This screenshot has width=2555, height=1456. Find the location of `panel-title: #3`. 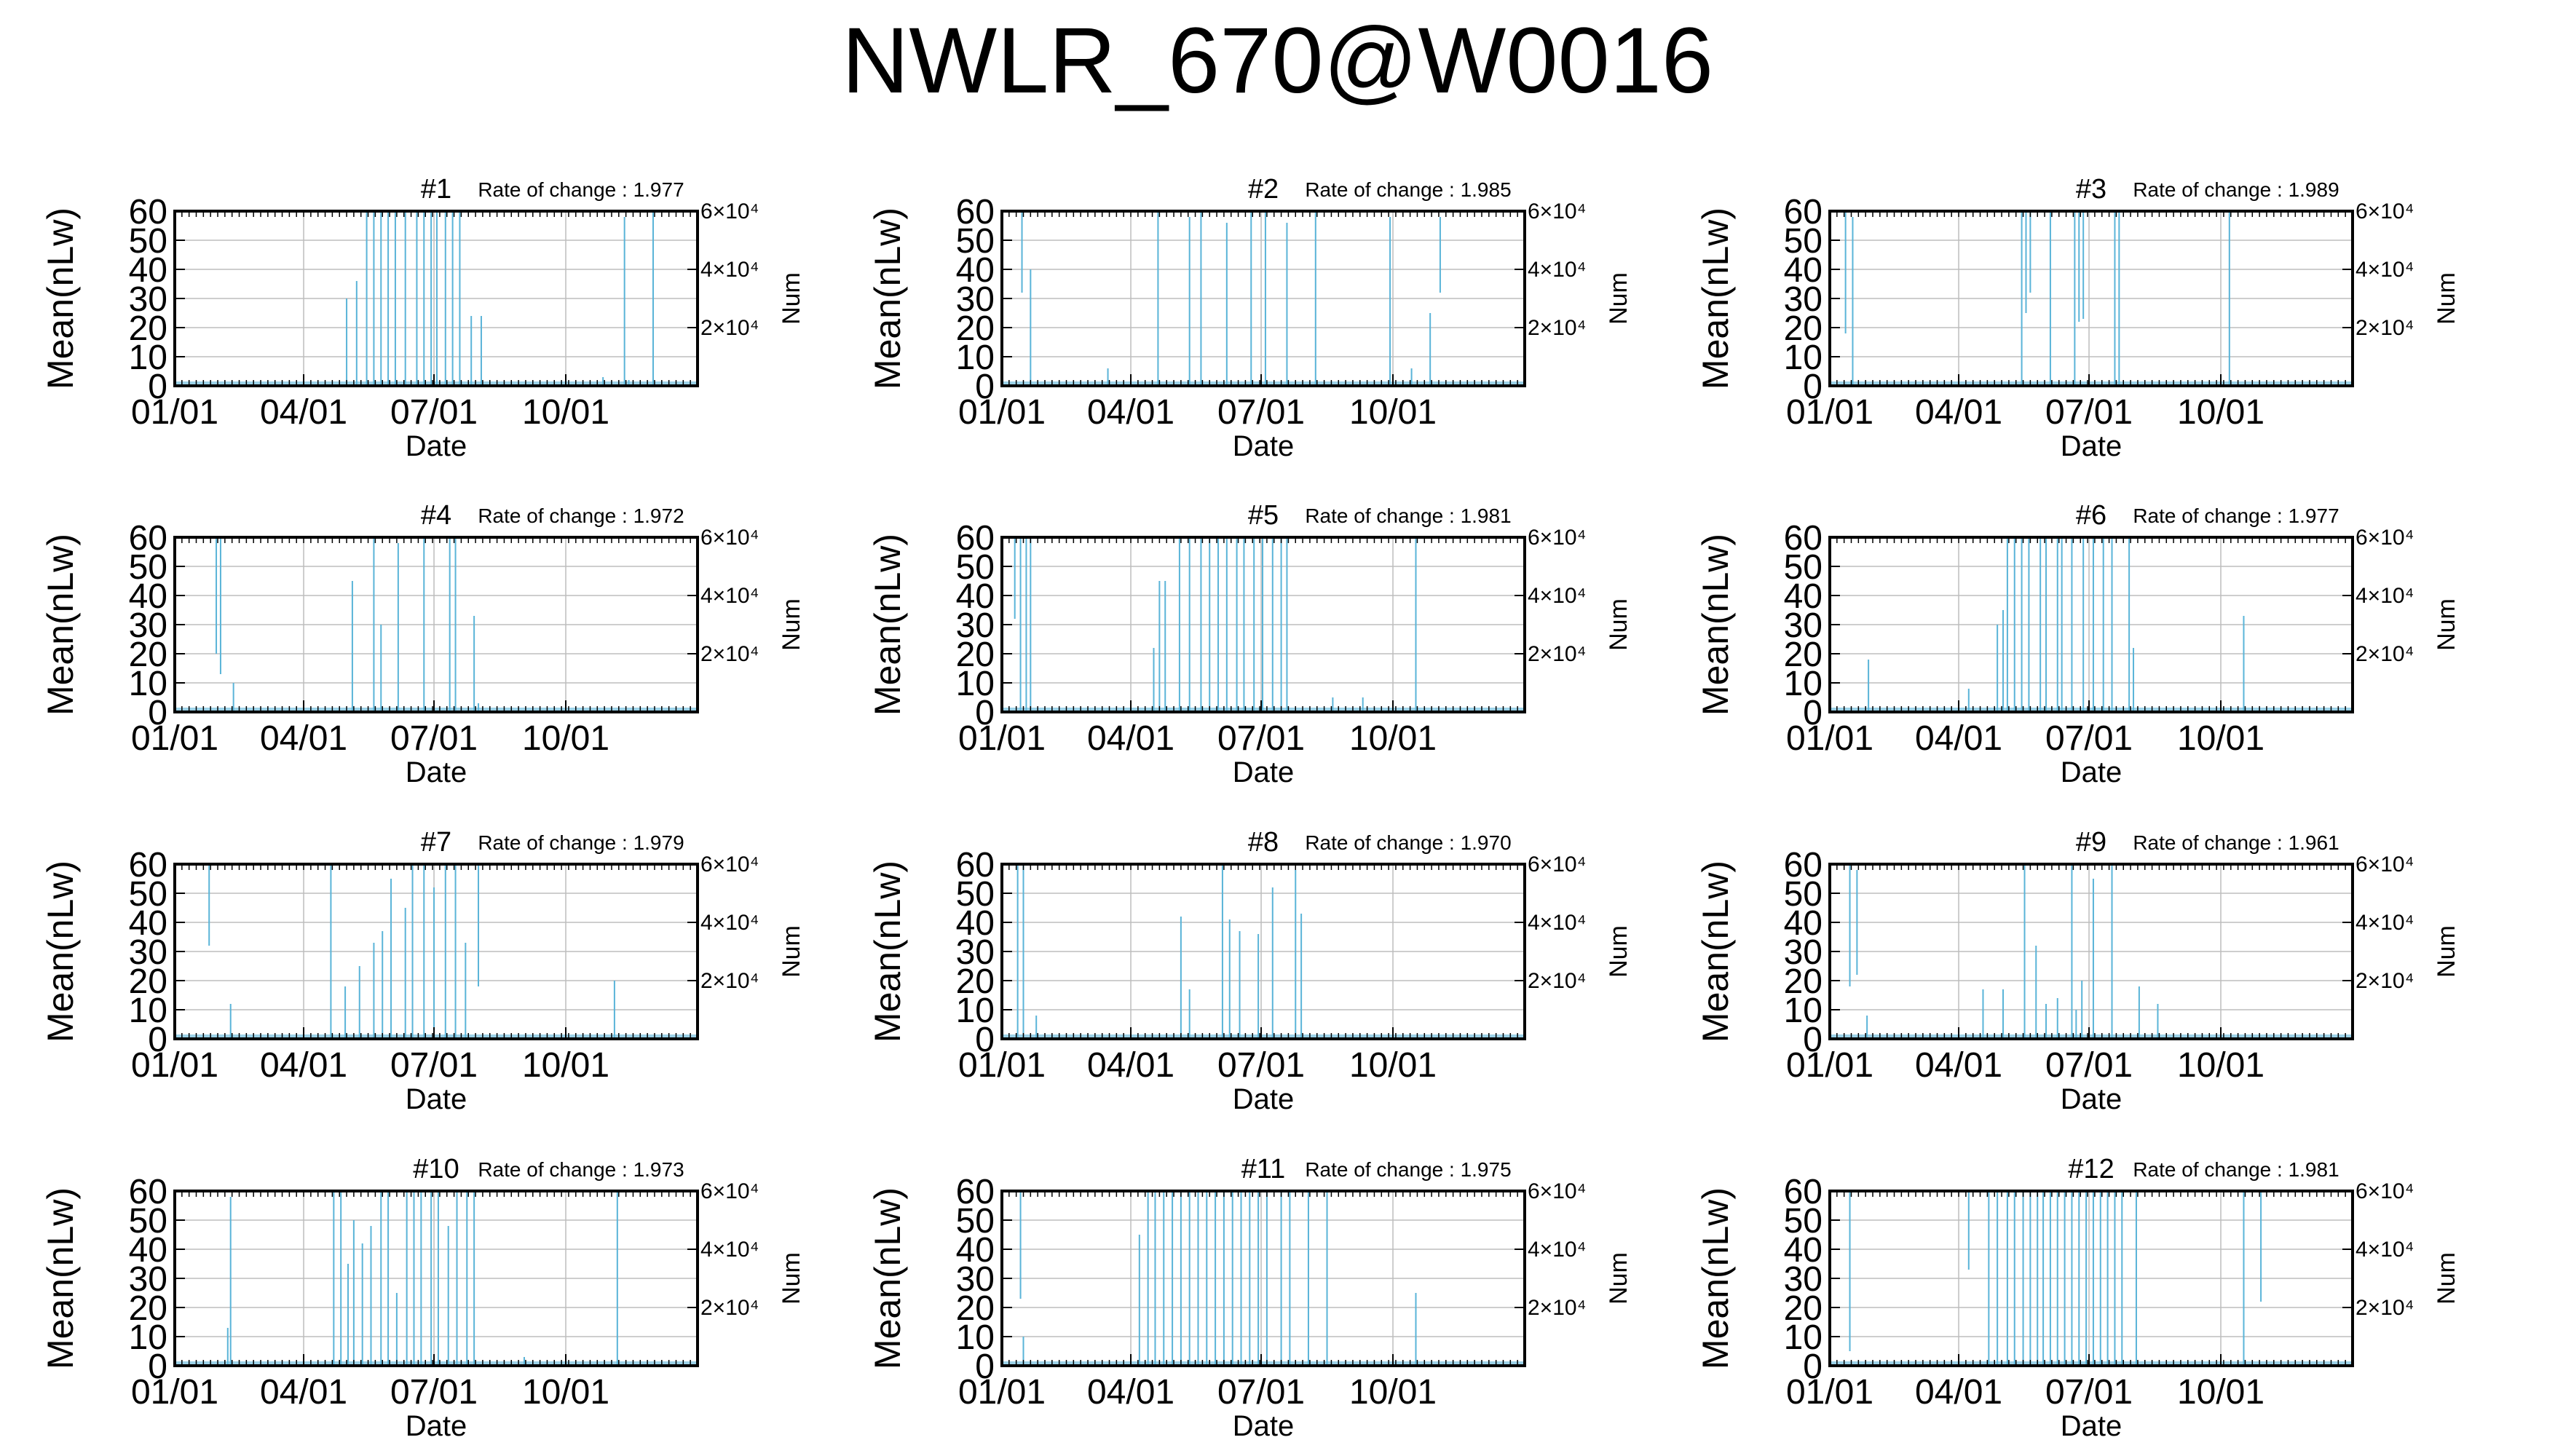

panel-title: #3 is located at coordinates (2091, 189).